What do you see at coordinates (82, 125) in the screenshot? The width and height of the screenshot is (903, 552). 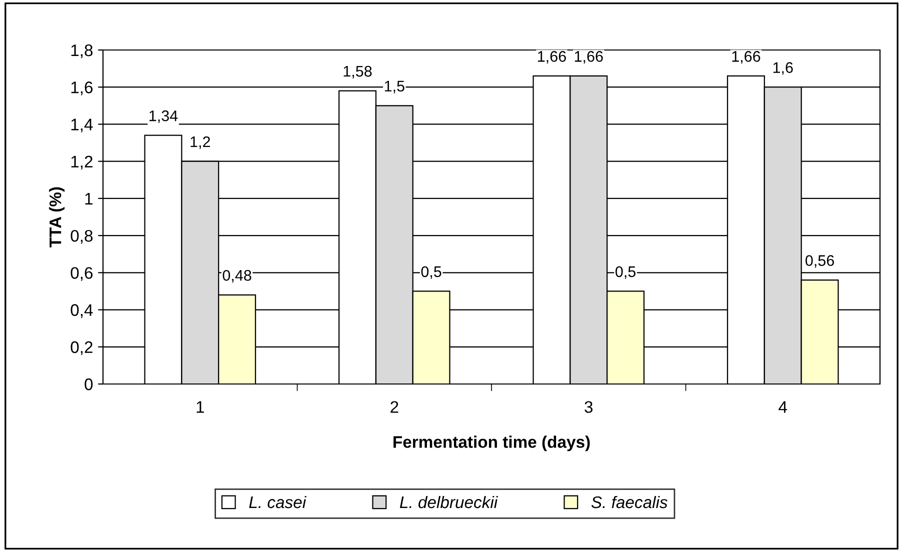 I see `y-tick-label: 1,4` at bounding box center [82, 125].